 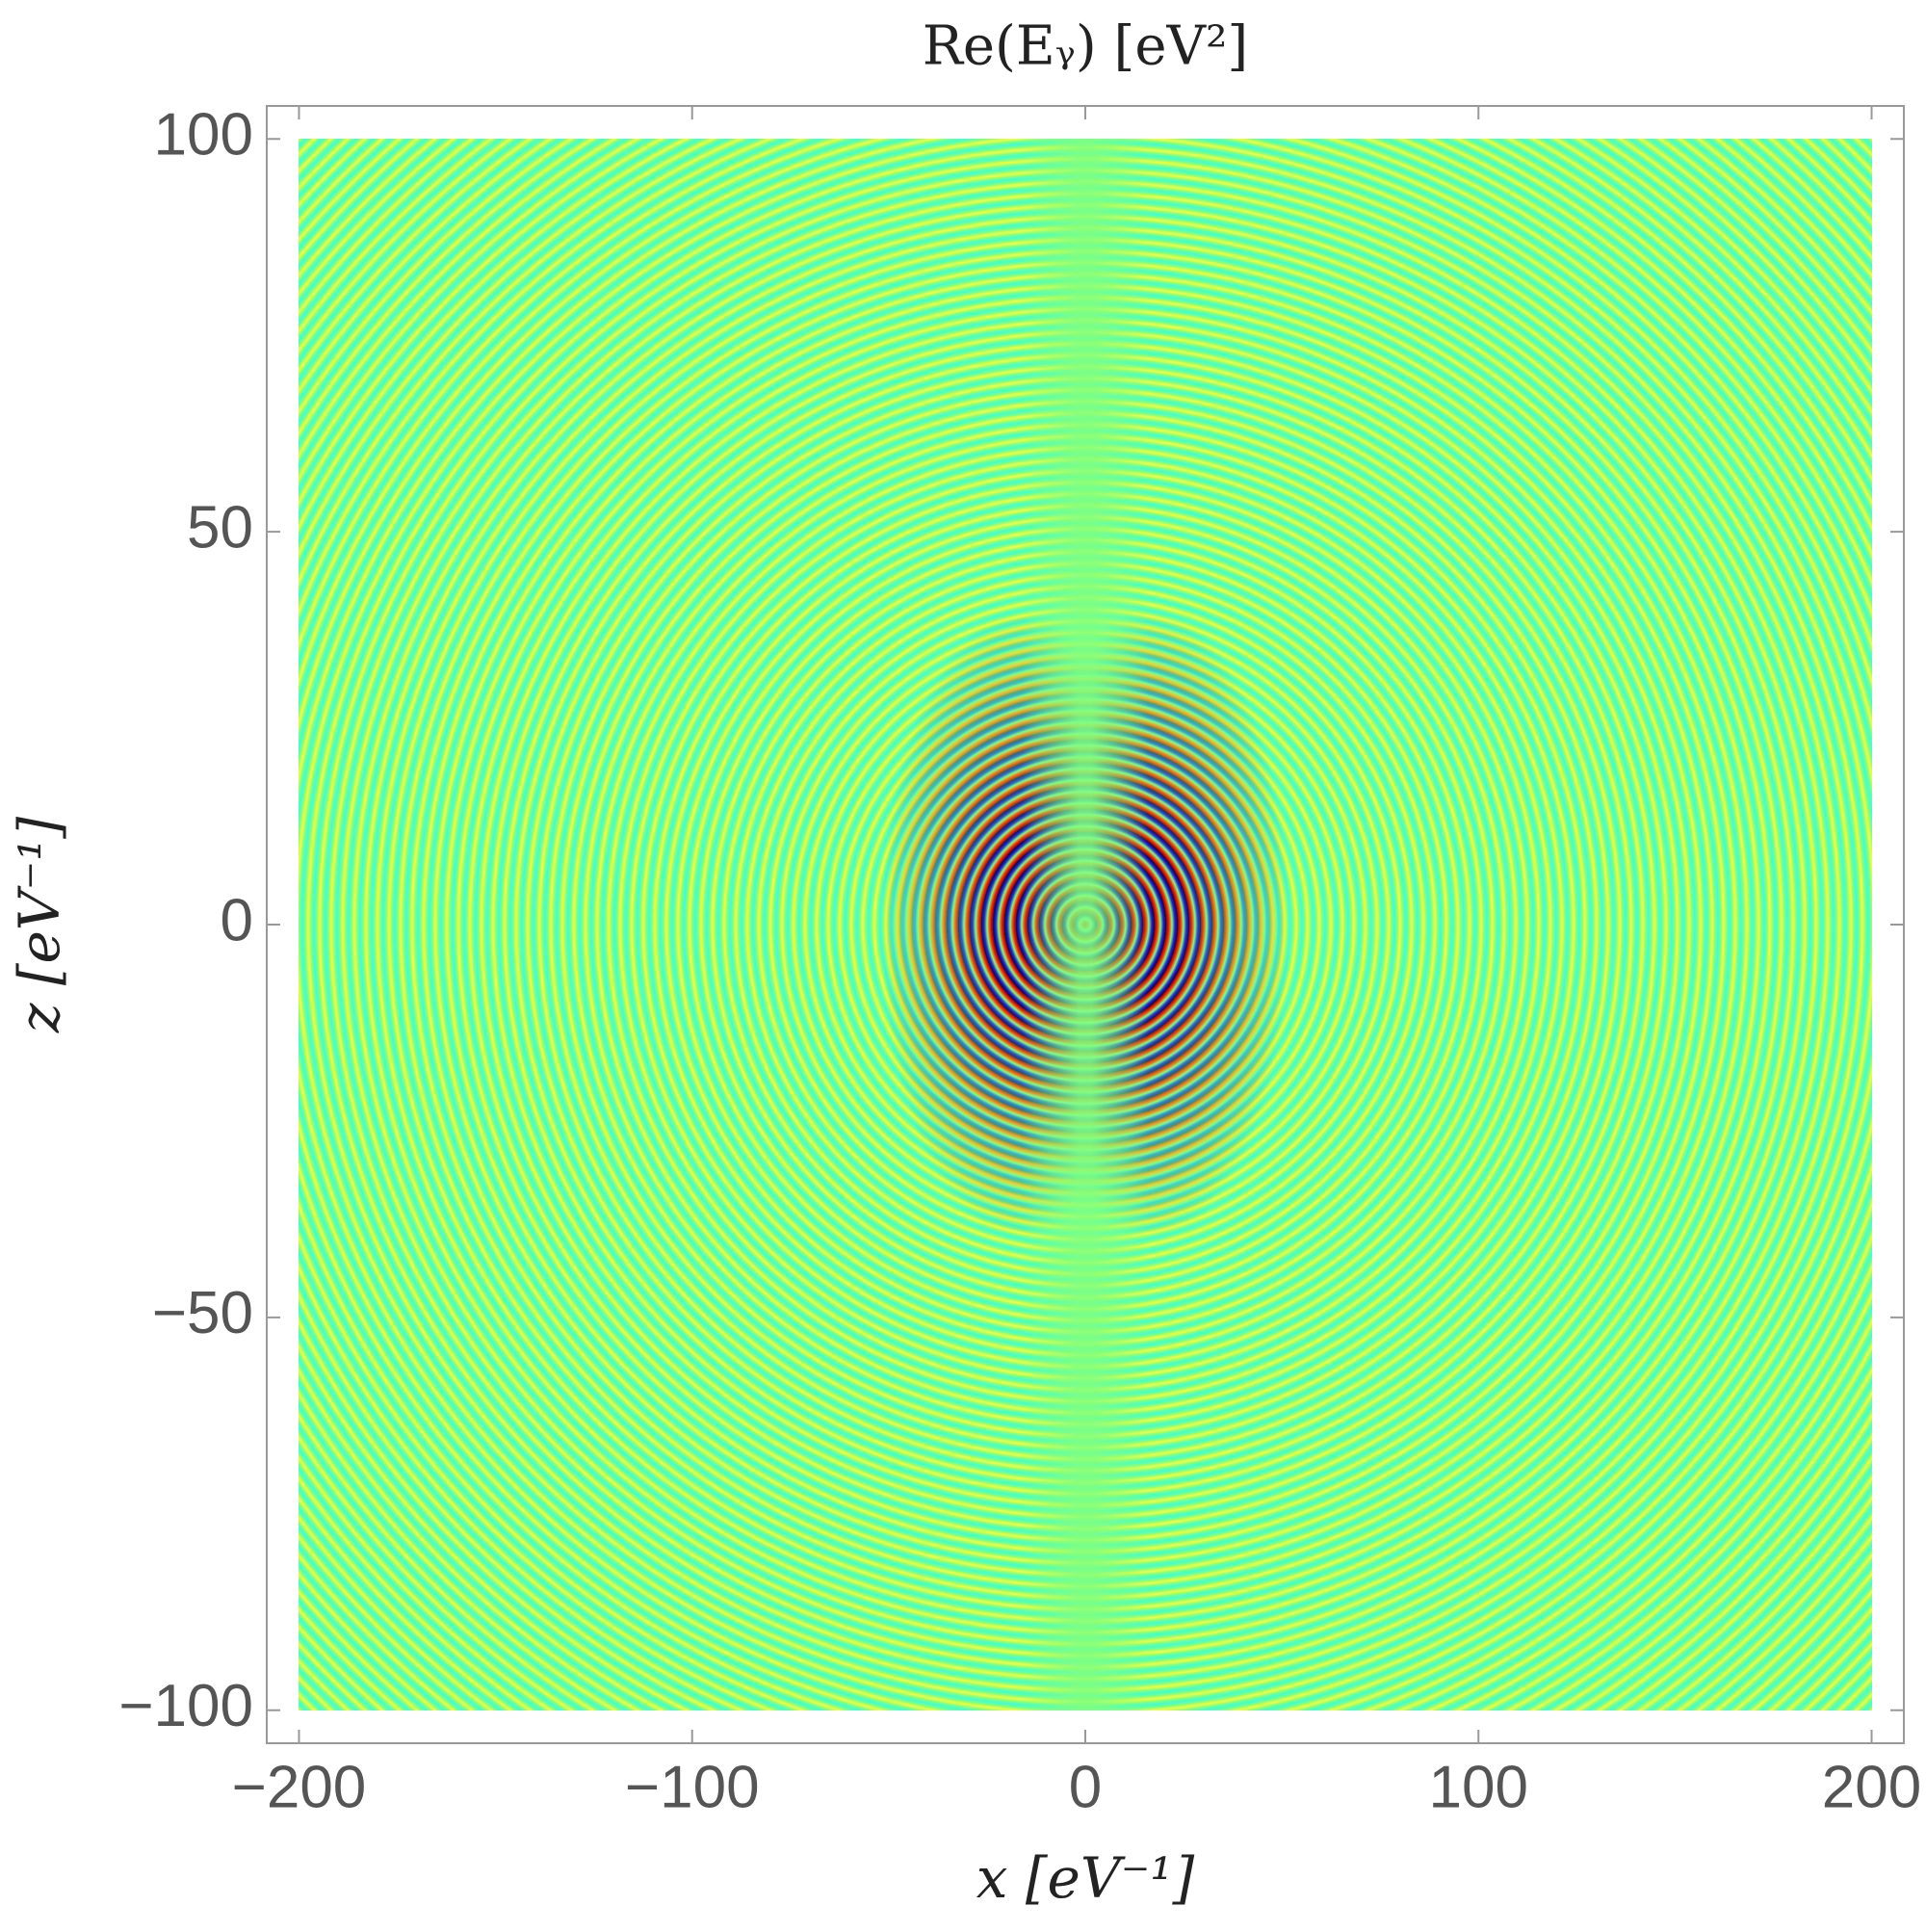 I want to click on chart-title: Re(Eᵧ) [eV²], so click(x=1086, y=46).